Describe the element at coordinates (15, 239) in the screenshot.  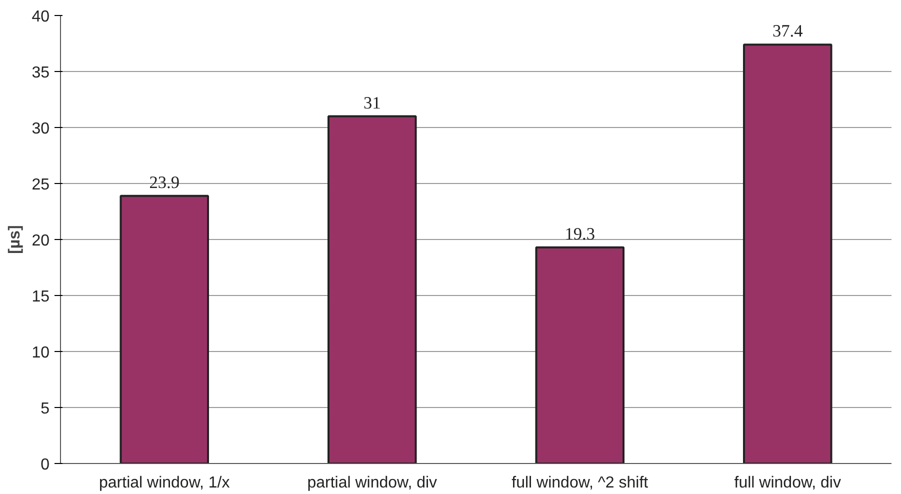
I see `y-axis-title: [µs]` at that location.